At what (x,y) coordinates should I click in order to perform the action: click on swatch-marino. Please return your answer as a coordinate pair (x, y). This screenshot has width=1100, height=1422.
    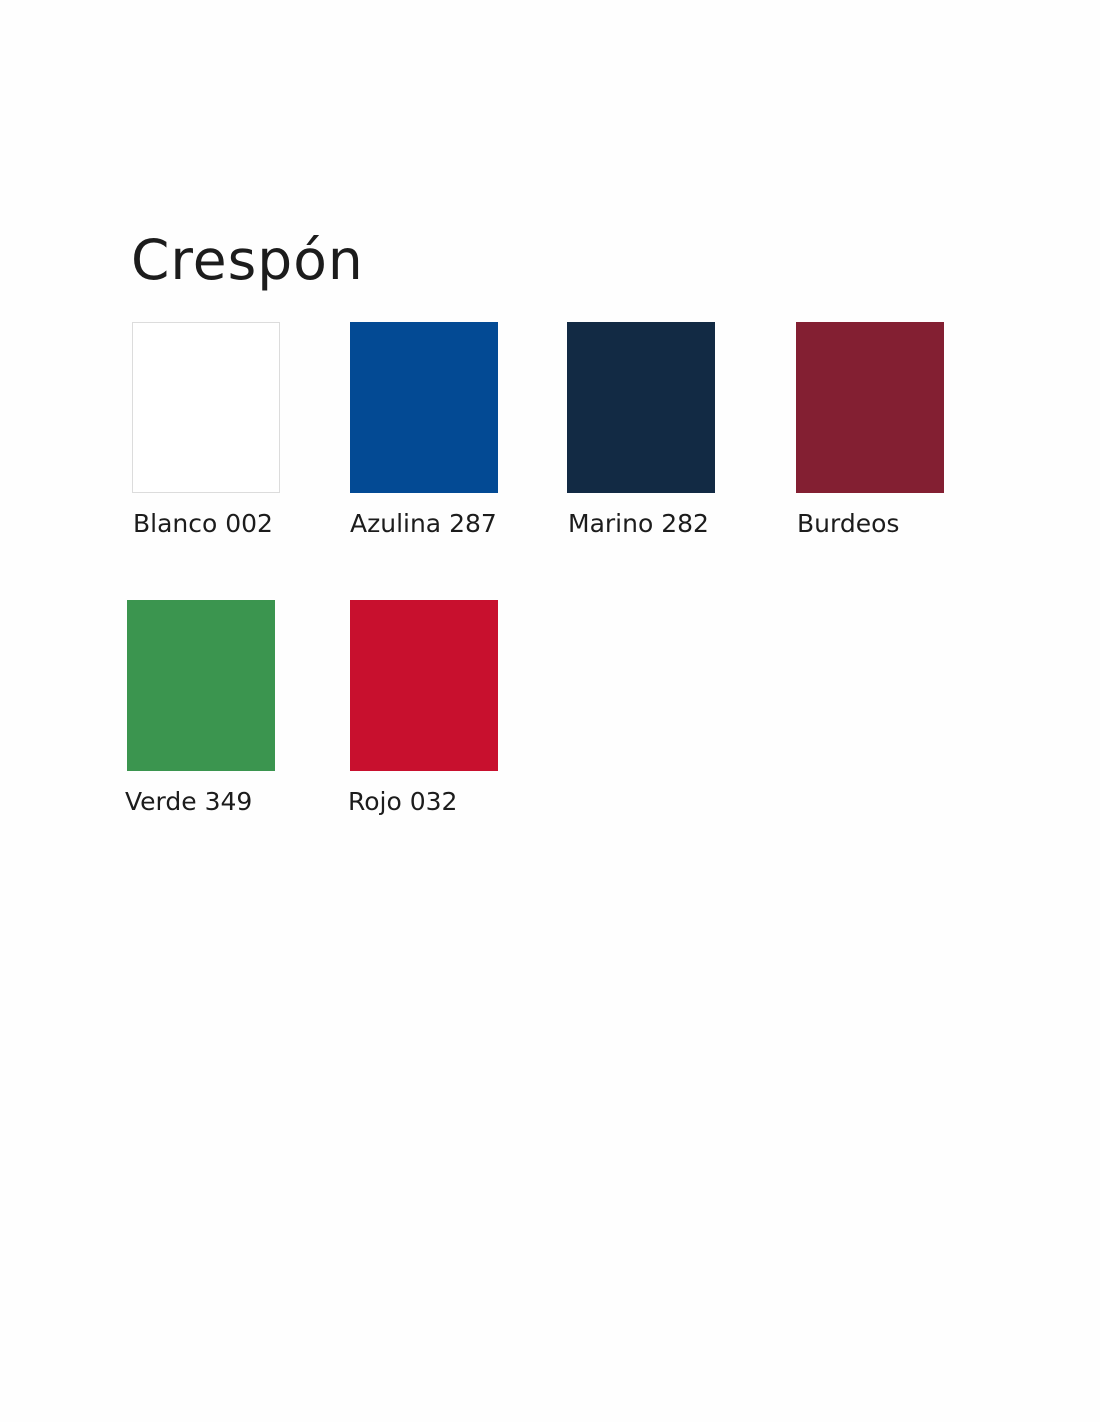
    Looking at the image, I should click on (641, 407).